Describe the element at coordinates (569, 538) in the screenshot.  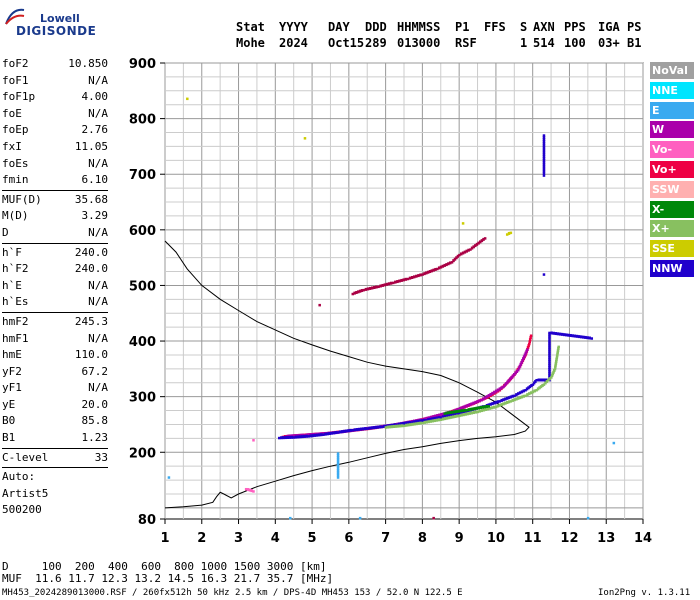
I see `x-tick-label: 12` at that location.